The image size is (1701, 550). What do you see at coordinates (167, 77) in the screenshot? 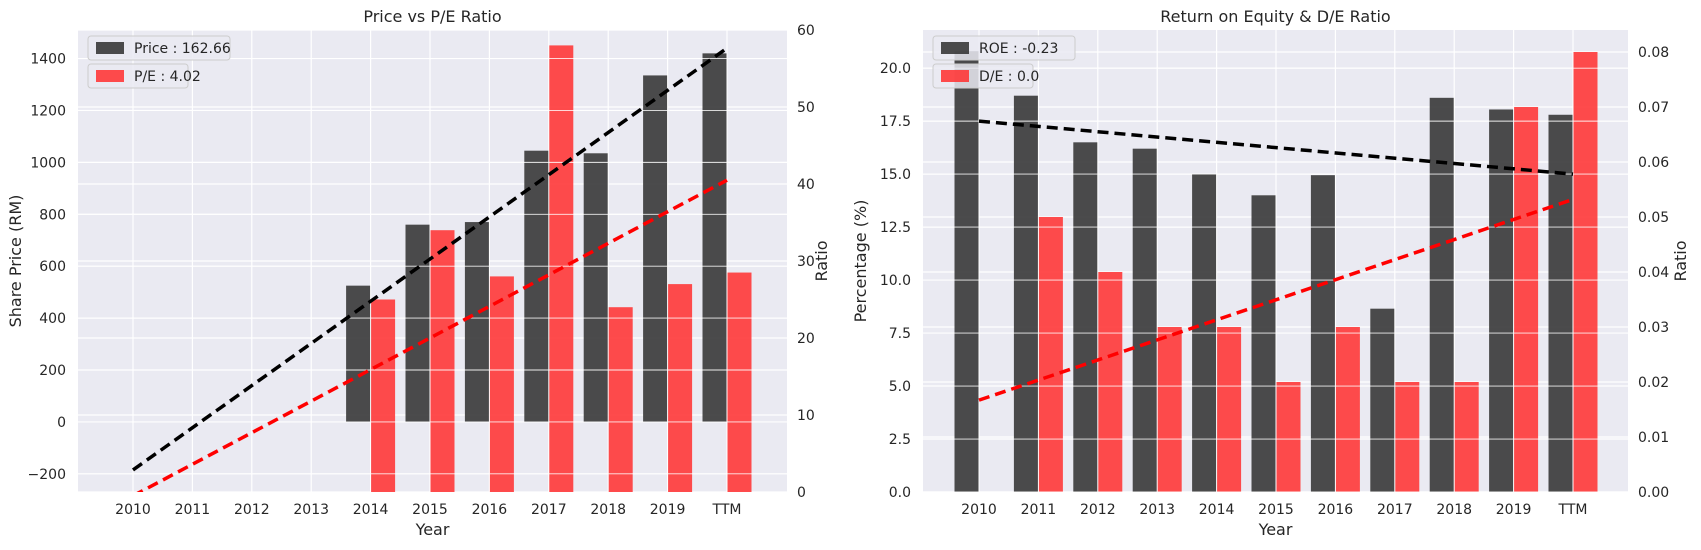
I see `legend-label: P/E : 4.02` at bounding box center [167, 77].